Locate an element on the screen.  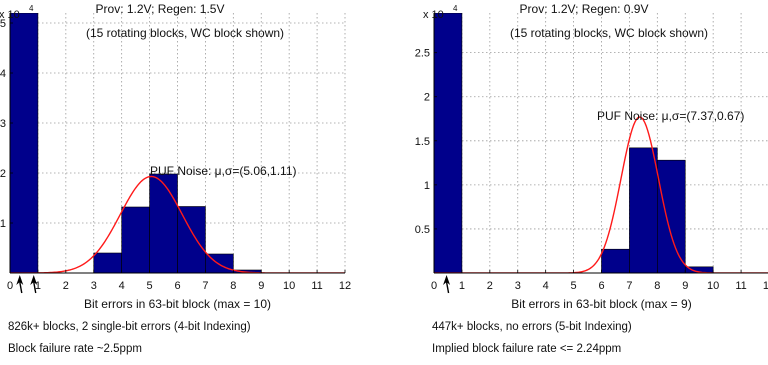
chart-title: Prov: 1.2V; Regen: 0.9V is located at coordinates (584, 9).